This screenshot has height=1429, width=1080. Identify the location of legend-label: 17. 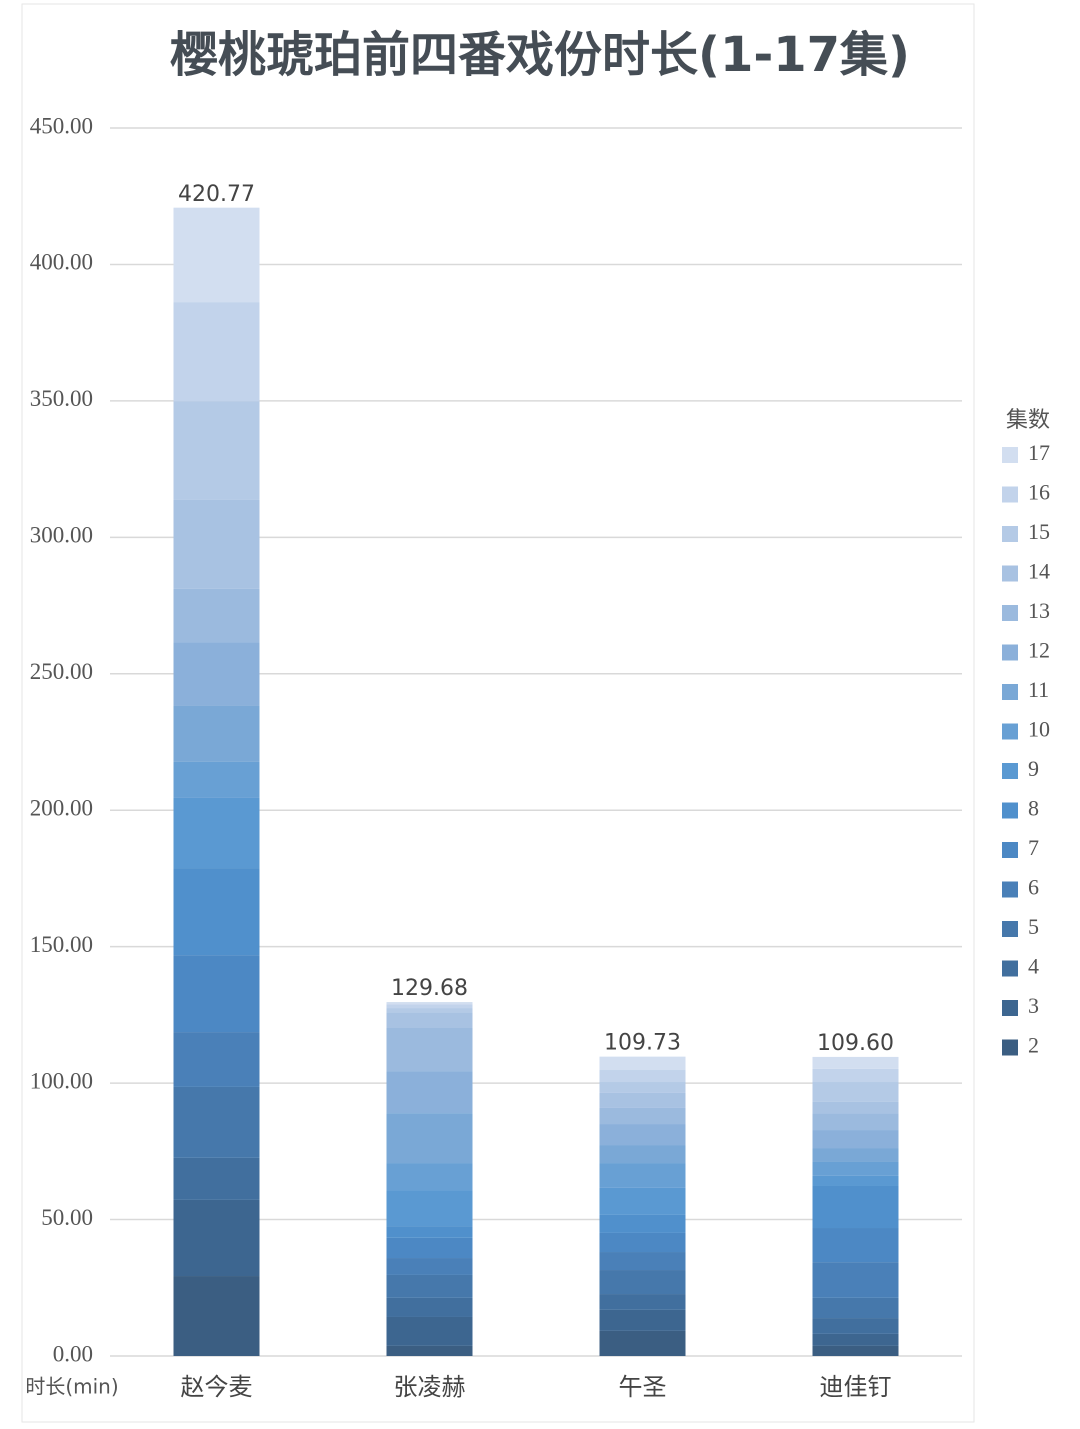
(1039, 452).